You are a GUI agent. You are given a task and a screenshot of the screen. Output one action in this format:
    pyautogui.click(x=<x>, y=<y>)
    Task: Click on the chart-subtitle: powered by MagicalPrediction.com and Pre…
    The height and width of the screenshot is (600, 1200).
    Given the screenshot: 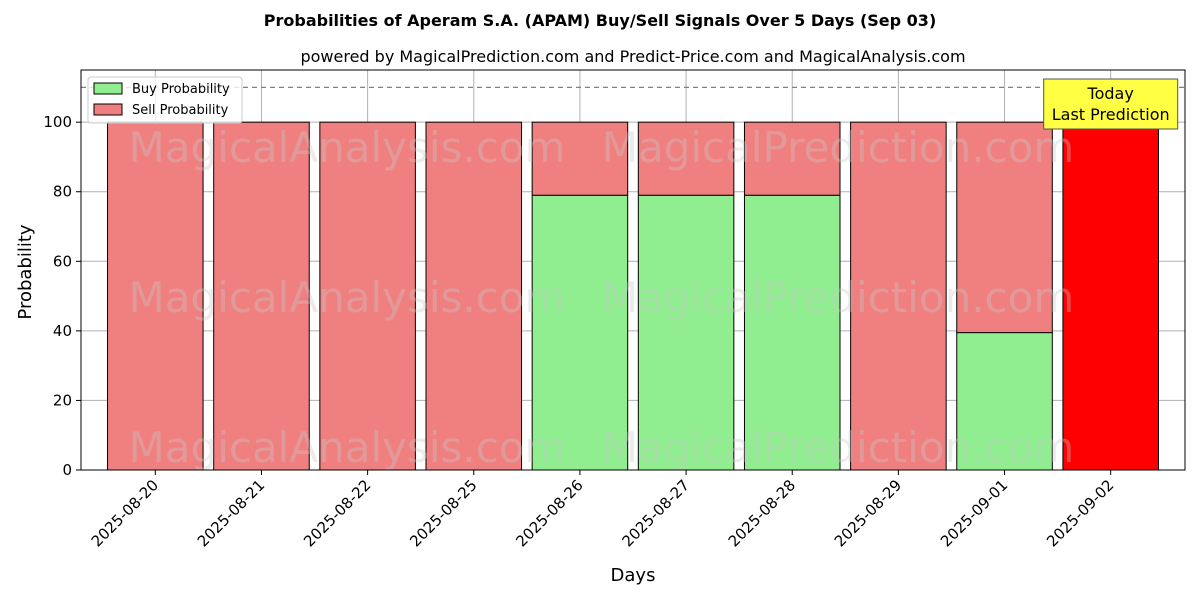 What is the action you would take?
    pyautogui.click(x=632, y=56)
    